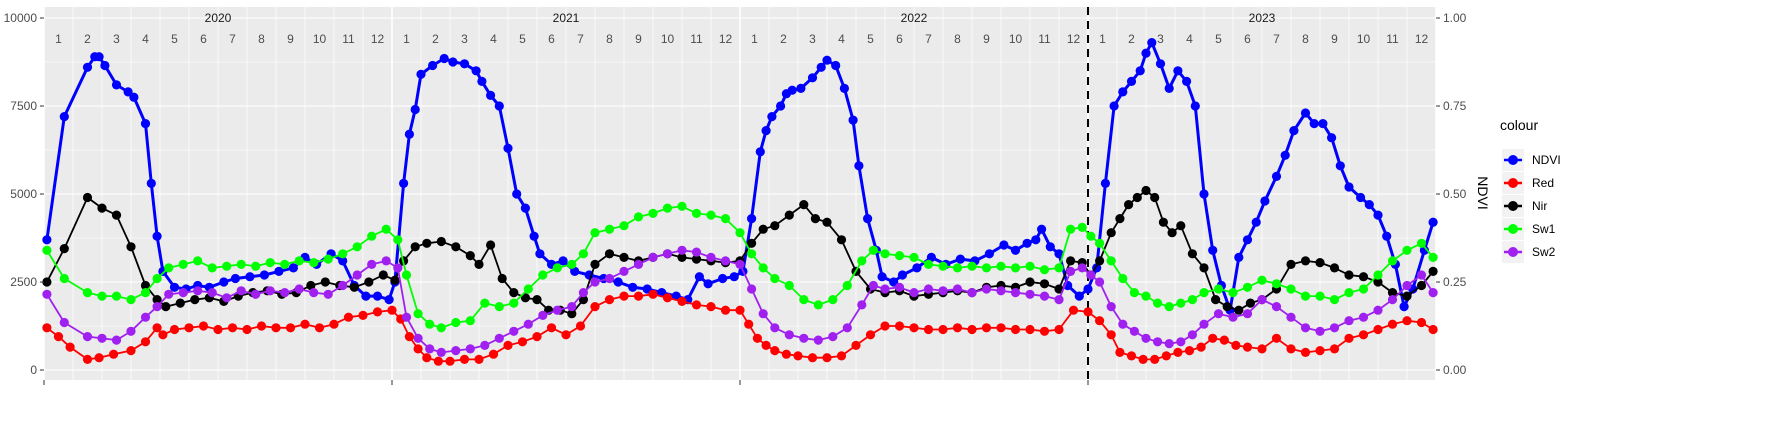 The height and width of the screenshot is (442, 1773). What do you see at coordinates (1455, 18) in the screenshot?
I see `right-tick-label: 1.00` at bounding box center [1455, 18].